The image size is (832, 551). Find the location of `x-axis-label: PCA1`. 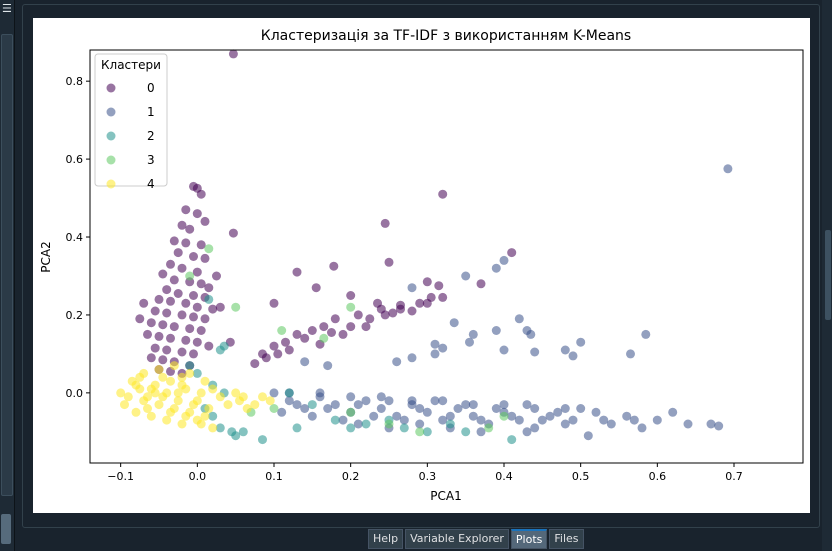

x-axis-label: PCA1 is located at coordinates (445, 496).